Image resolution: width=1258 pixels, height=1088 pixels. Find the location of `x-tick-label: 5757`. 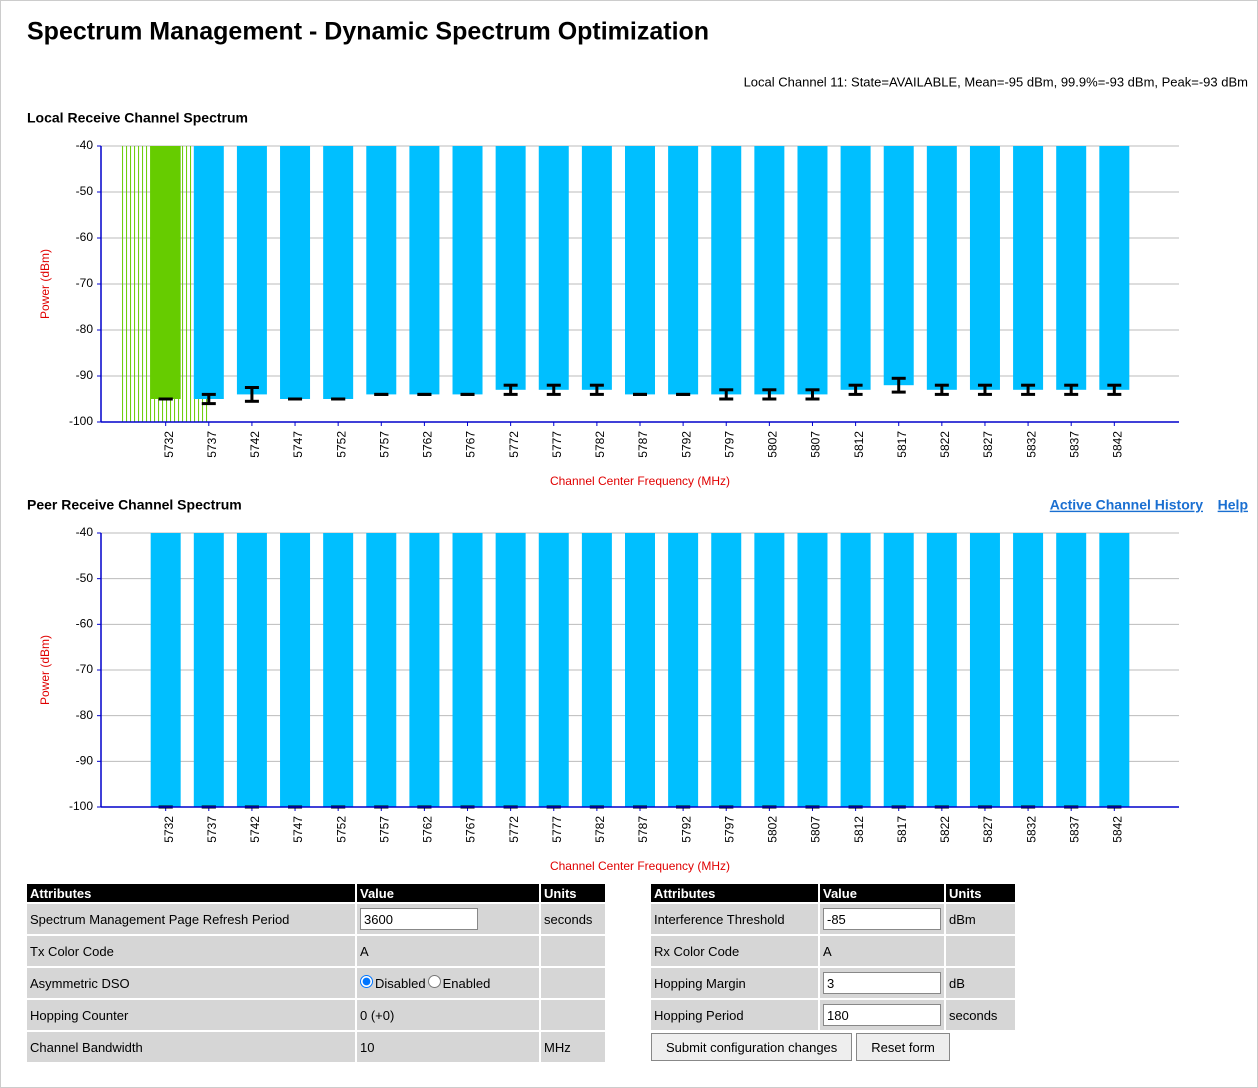

x-tick-label: 5757 is located at coordinates (384, 829).